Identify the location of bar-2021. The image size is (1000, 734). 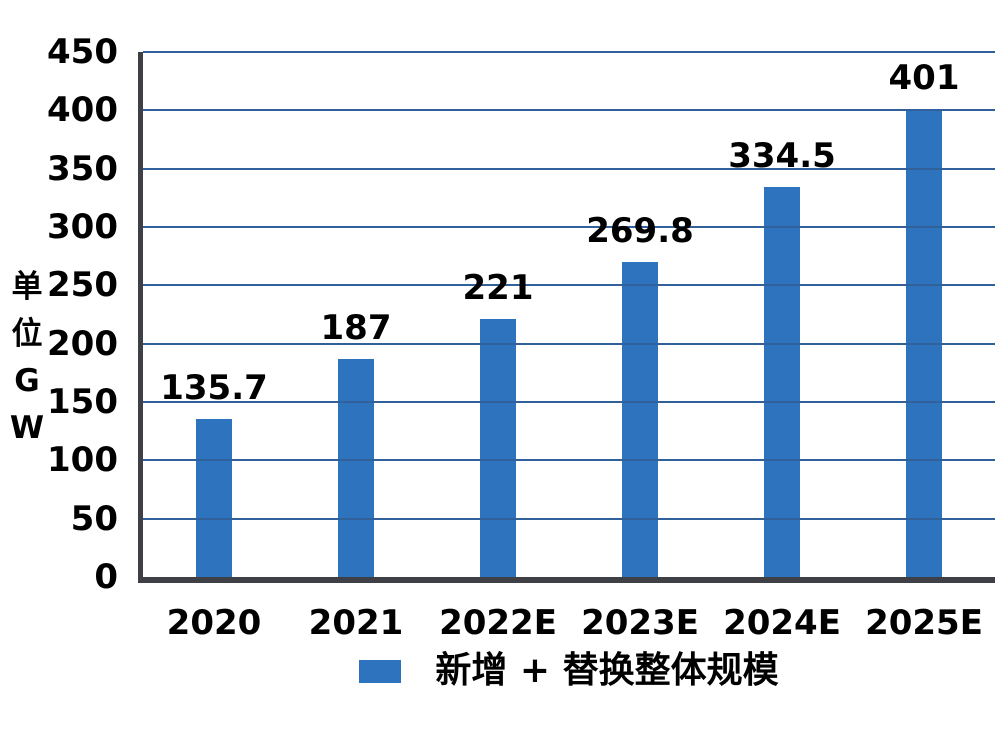
(356, 467).